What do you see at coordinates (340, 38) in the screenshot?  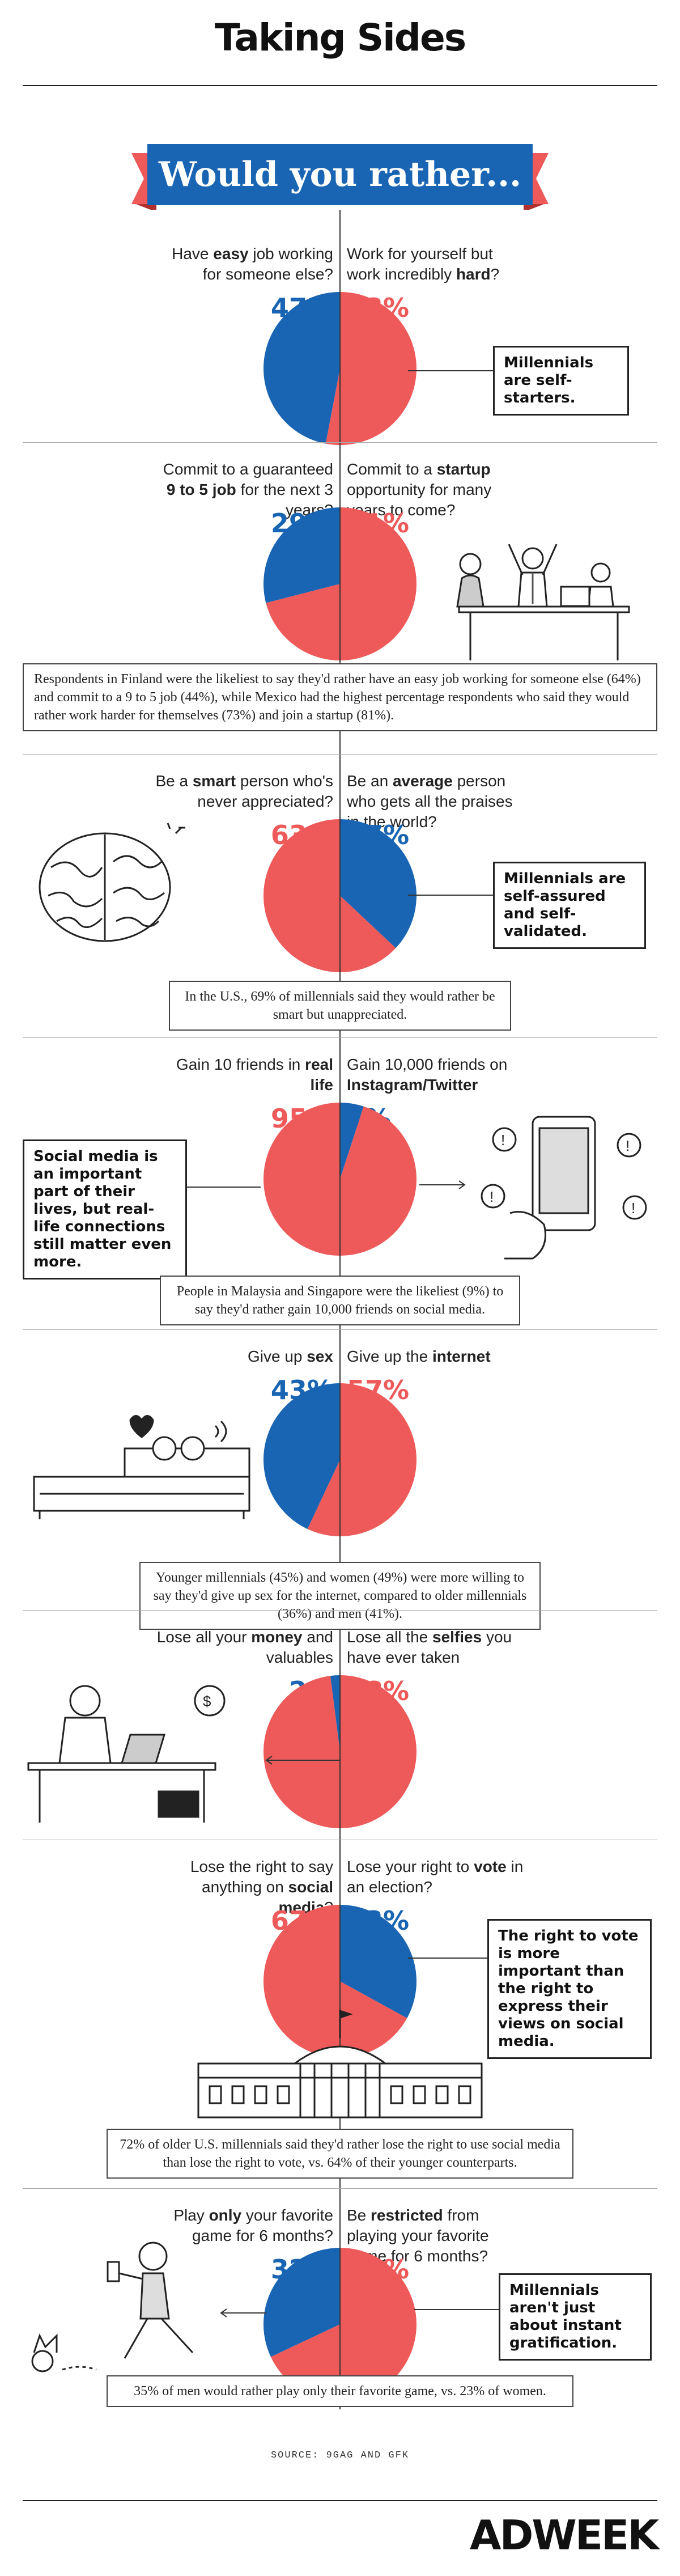 I see `page-title: Taking Sides` at bounding box center [340, 38].